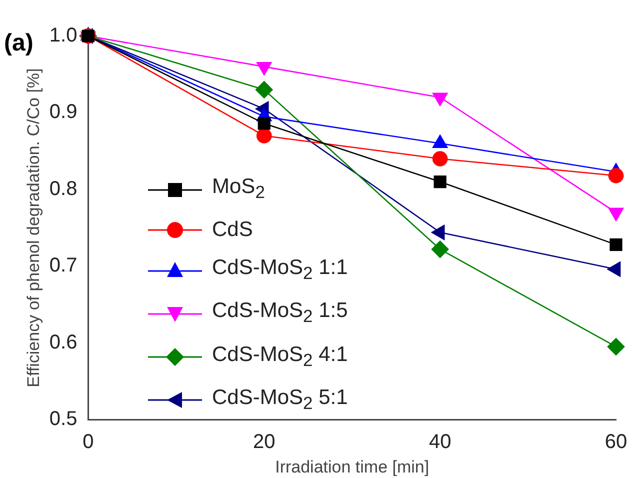  I want to click on y-tick-label: 0.5, so click(63, 419).